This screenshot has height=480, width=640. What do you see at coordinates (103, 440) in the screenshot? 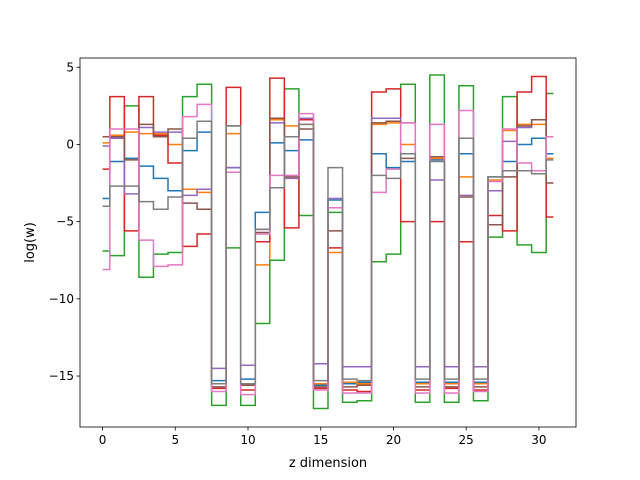
I see `x-tick-label: 0` at bounding box center [103, 440].